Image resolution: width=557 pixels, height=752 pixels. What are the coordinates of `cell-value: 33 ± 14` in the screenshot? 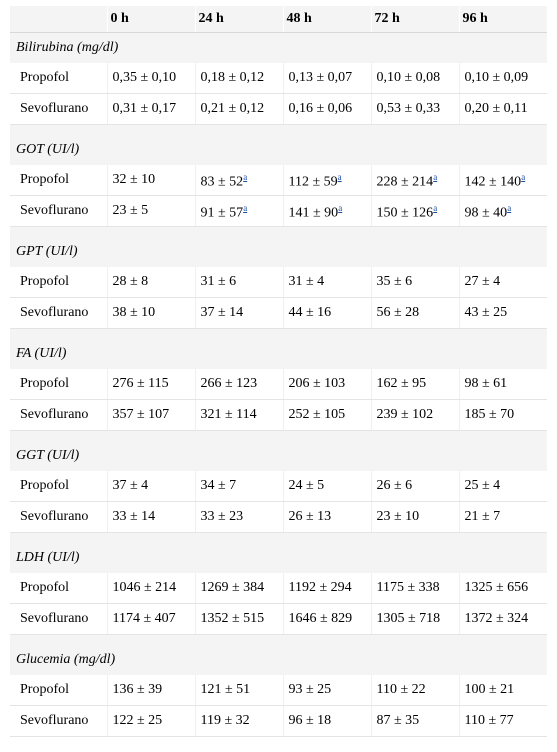 It's located at (134, 516).